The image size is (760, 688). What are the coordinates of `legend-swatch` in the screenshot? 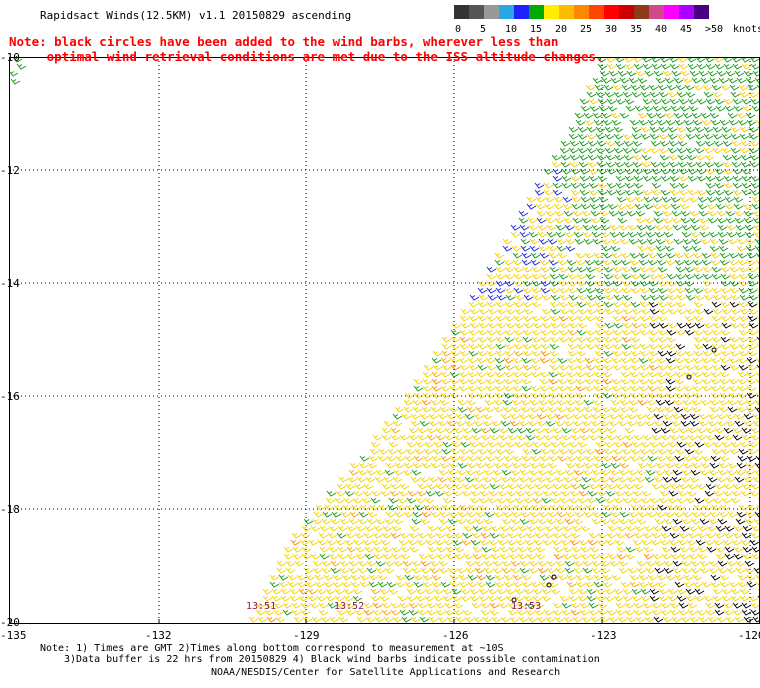 It's located at (581, 12).